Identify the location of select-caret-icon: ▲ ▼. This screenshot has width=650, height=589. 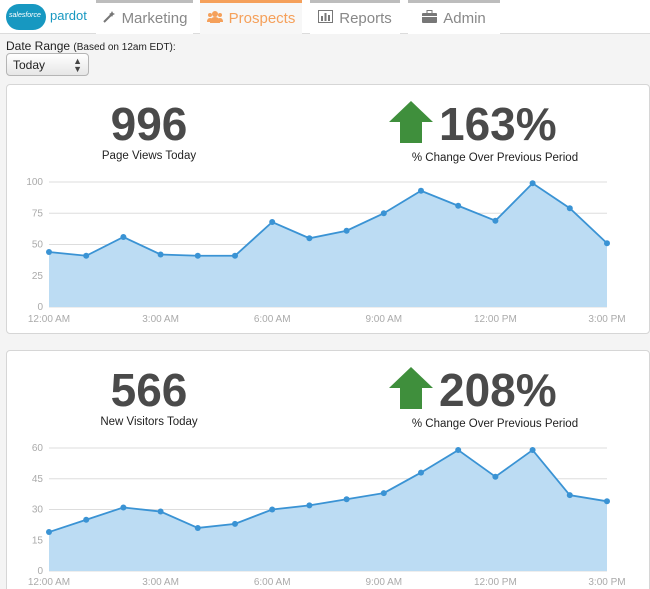
(77, 65).